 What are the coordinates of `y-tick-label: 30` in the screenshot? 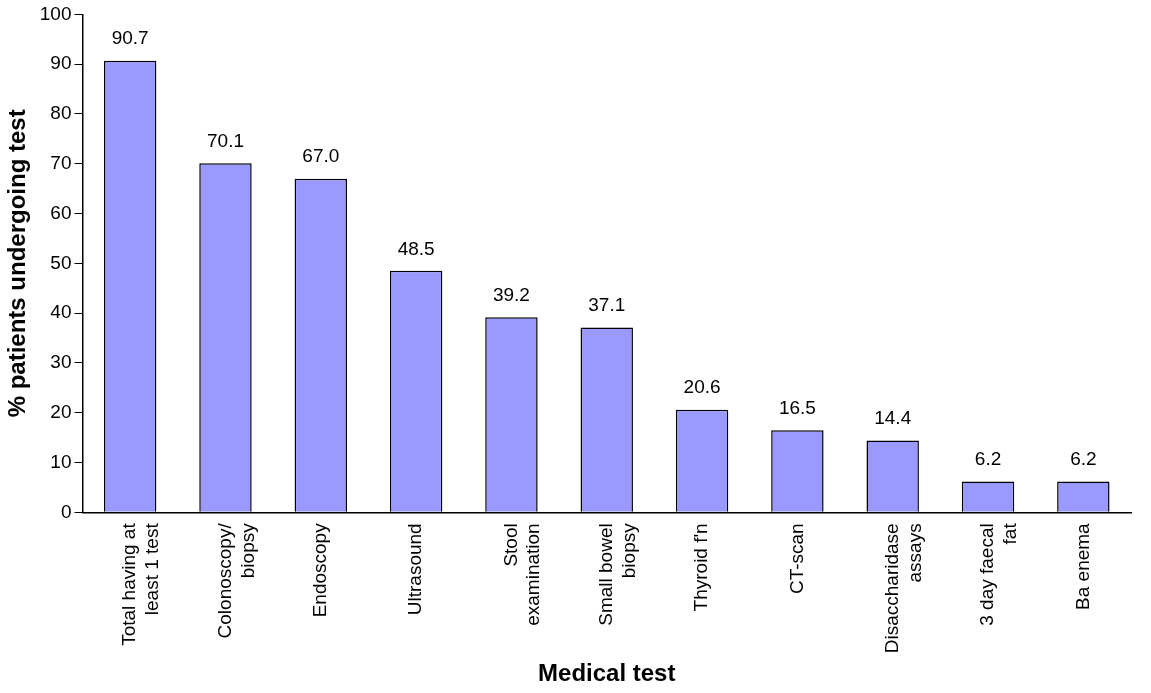 It's located at (61, 362).